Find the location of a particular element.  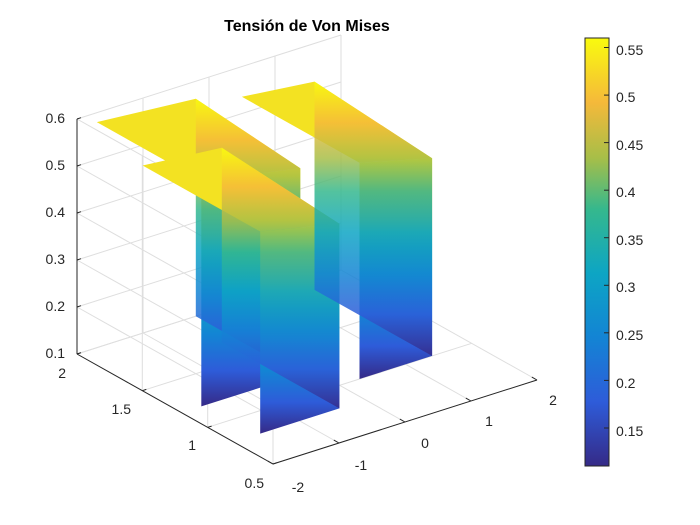

z-tick-label: 0.1 is located at coordinates (56, 353).